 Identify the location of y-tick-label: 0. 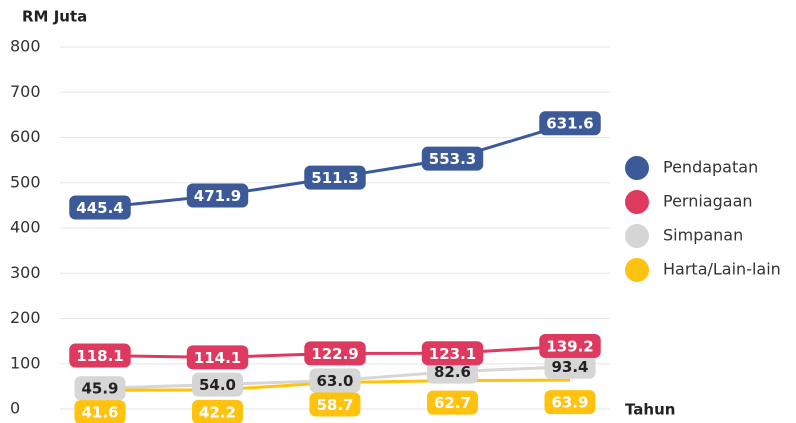
(15, 408).